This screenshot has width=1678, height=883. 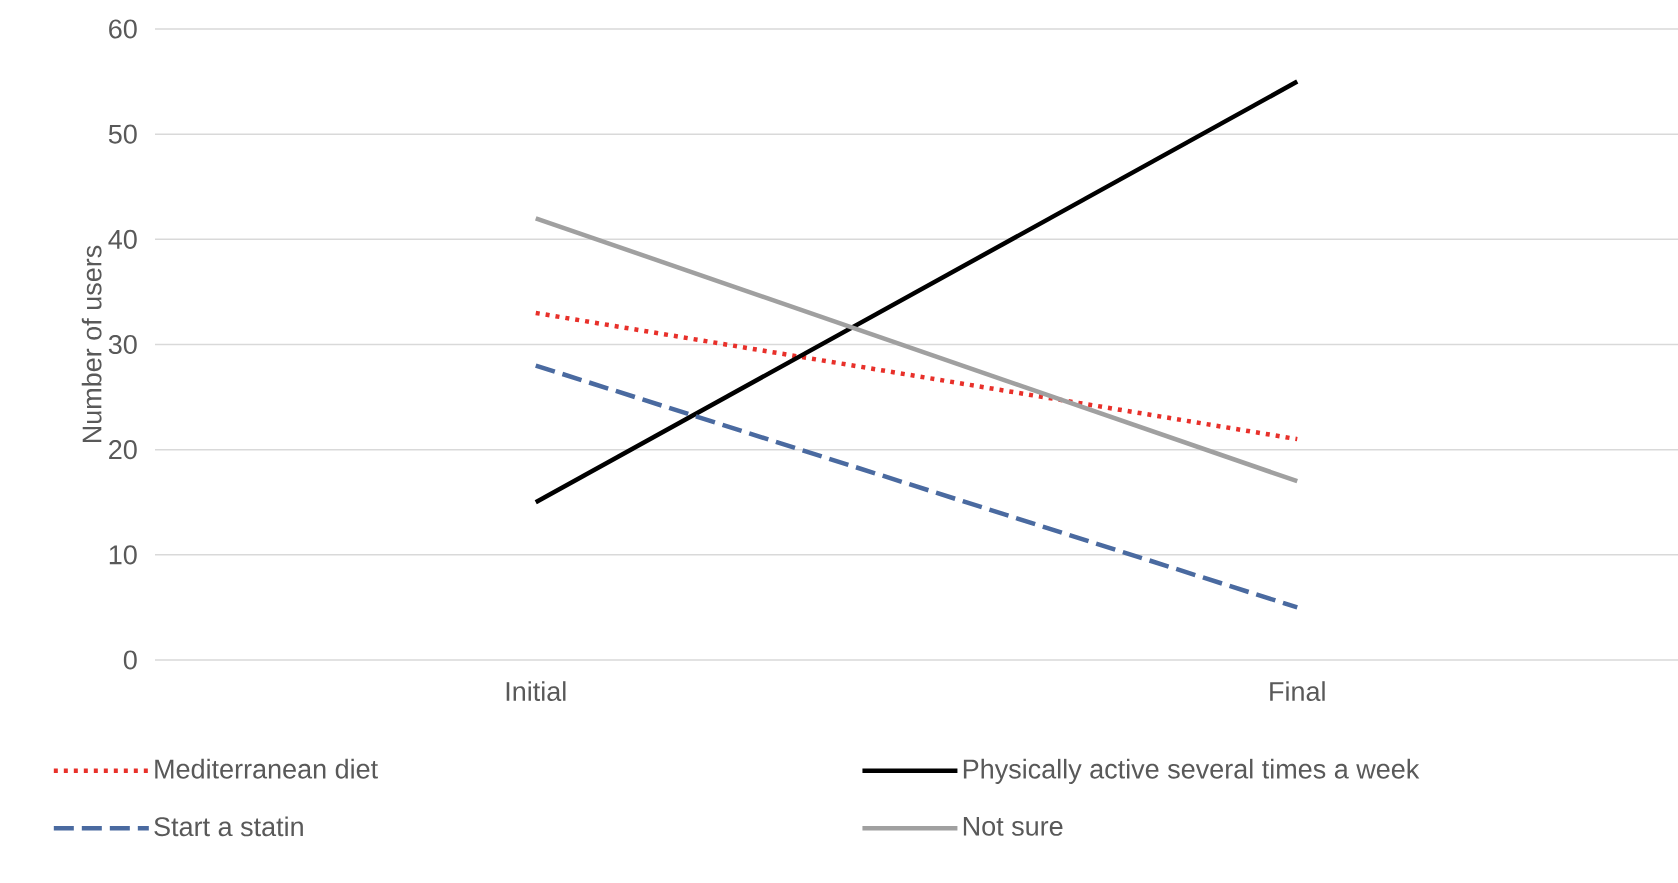 What do you see at coordinates (122, 134) in the screenshot?
I see `y-tick-label: 50` at bounding box center [122, 134].